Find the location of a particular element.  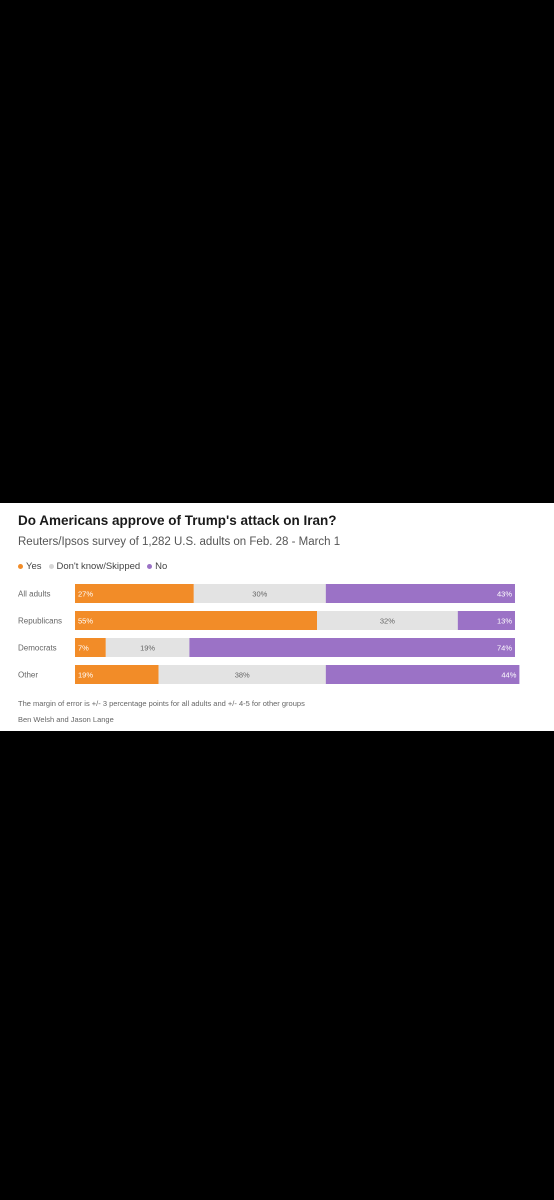

bar-all-adults-don-t-know-skipped is located at coordinates (259, 593).